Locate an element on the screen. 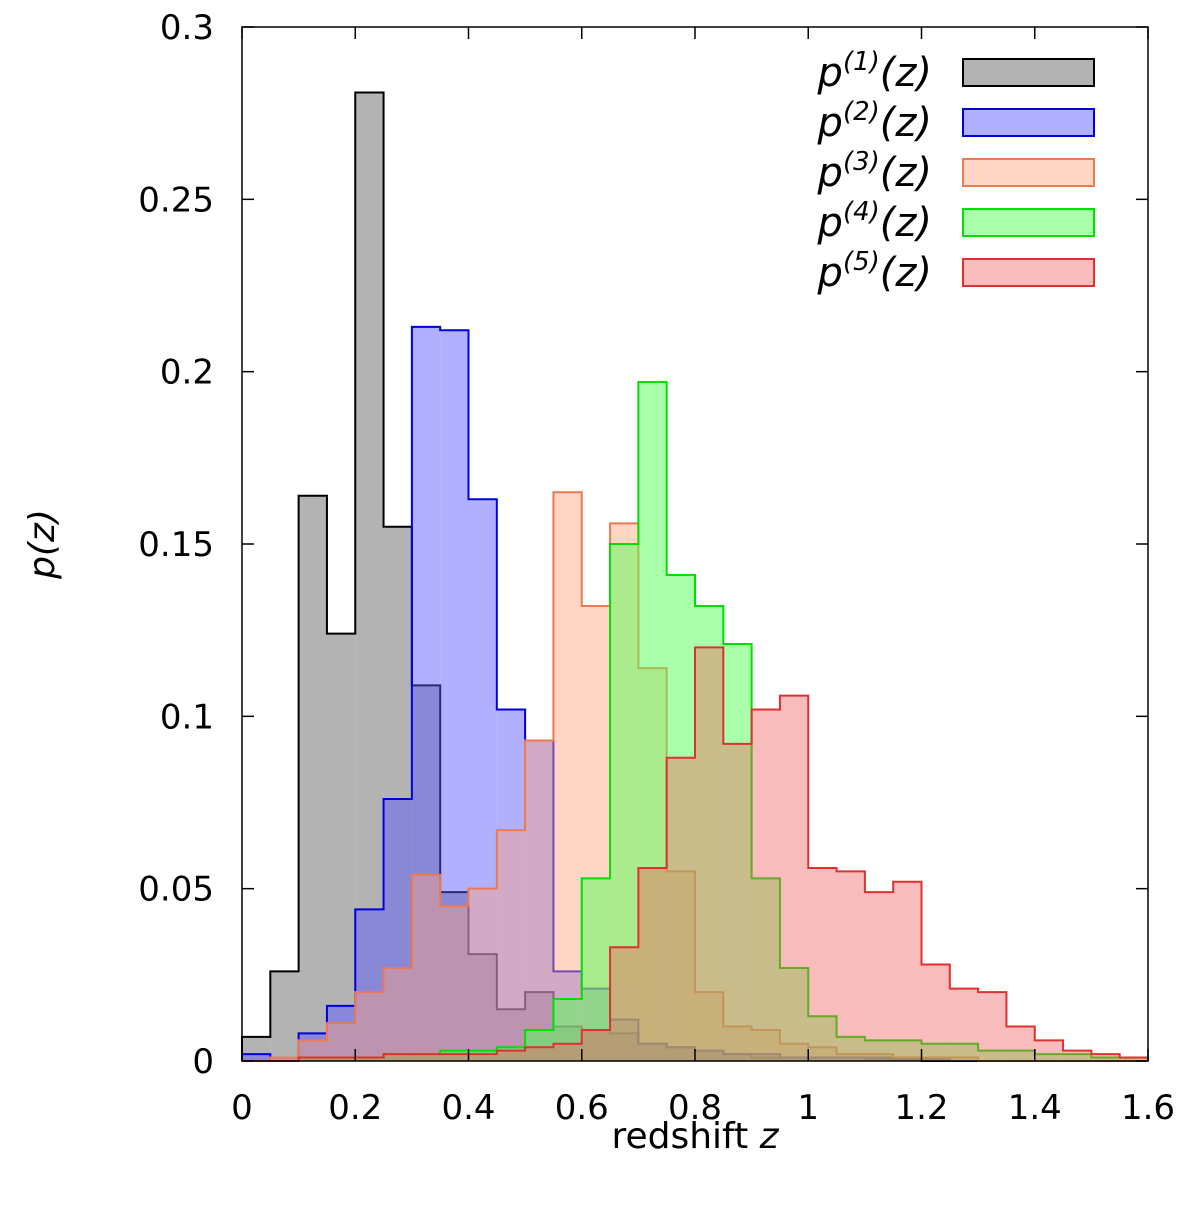 The width and height of the screenshot is (1200, 1213). y-axis-label: p(z) is located at coordinates (42, 544).